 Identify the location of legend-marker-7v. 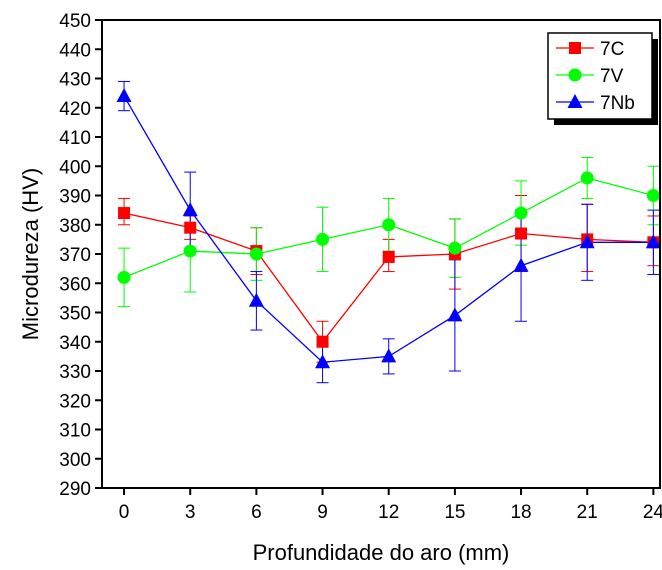
(575, 75).